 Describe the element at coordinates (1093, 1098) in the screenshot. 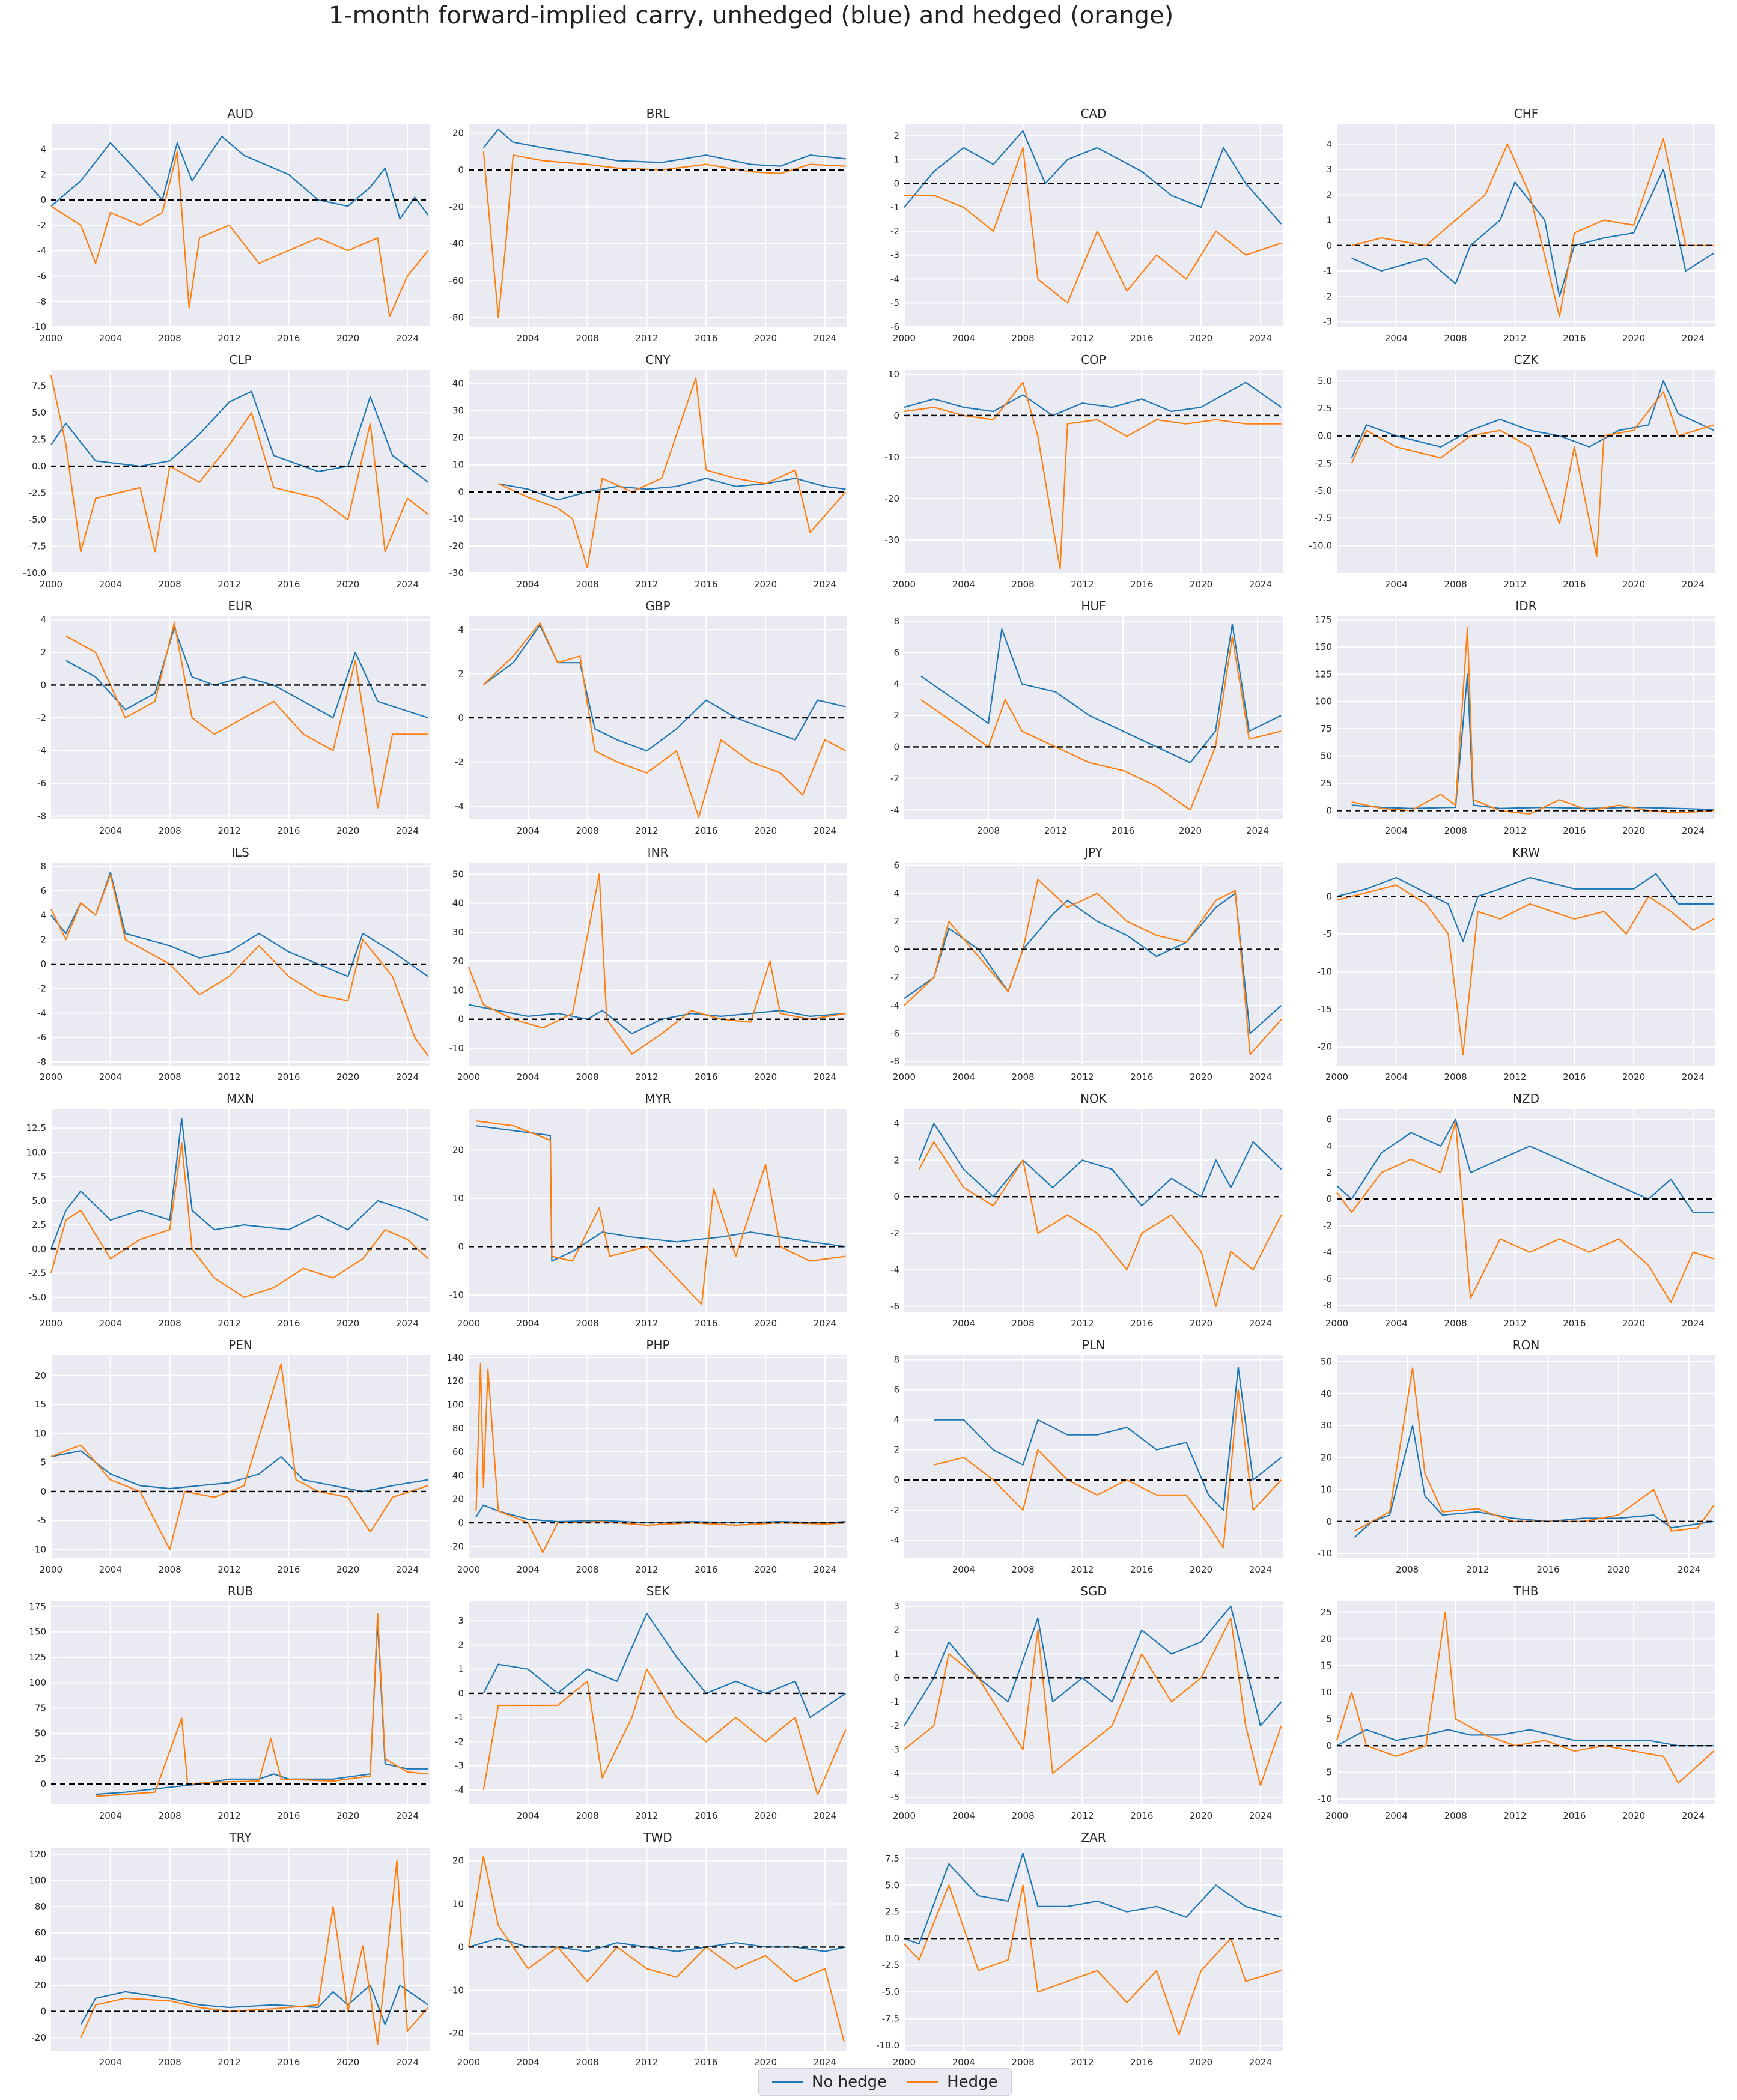

I see `panel-title: NOK` at that location.